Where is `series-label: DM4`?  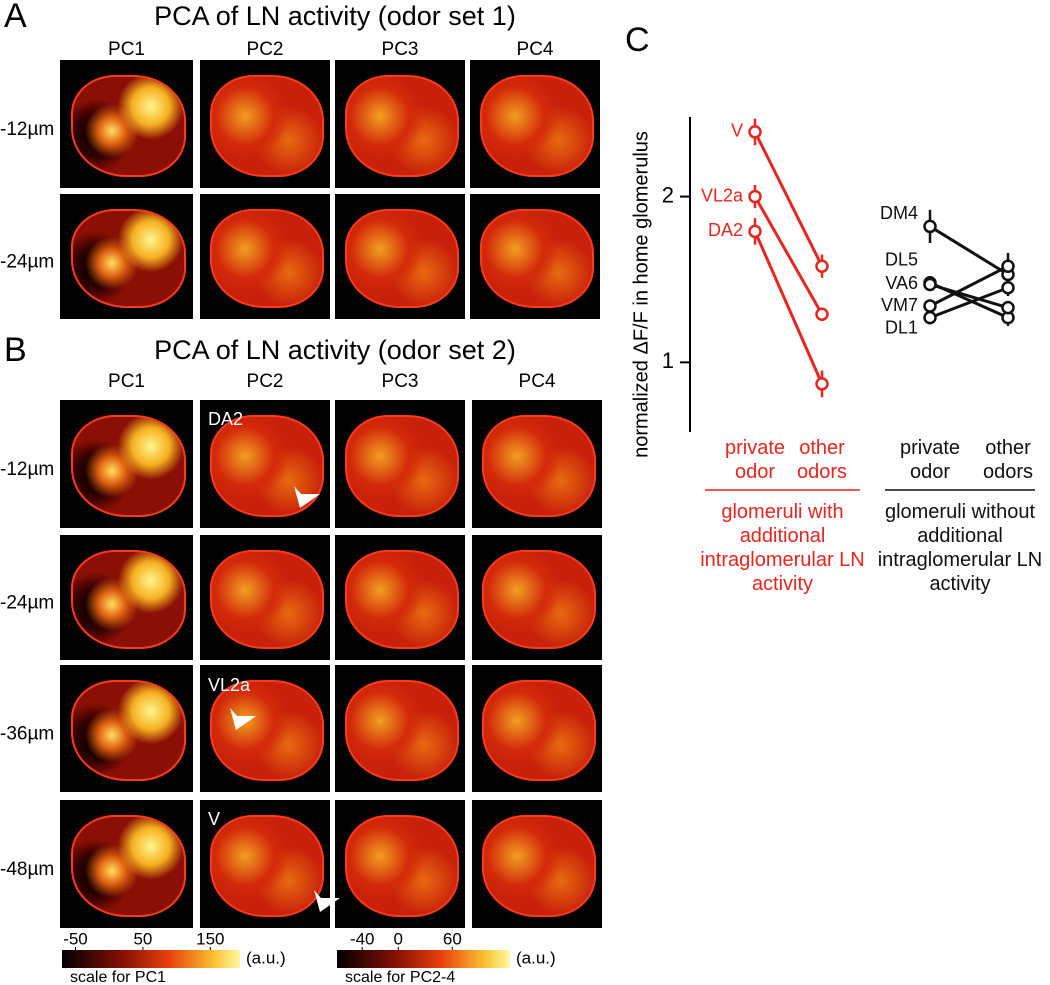
series-label: DM4 is located at coordinates (899, 213).